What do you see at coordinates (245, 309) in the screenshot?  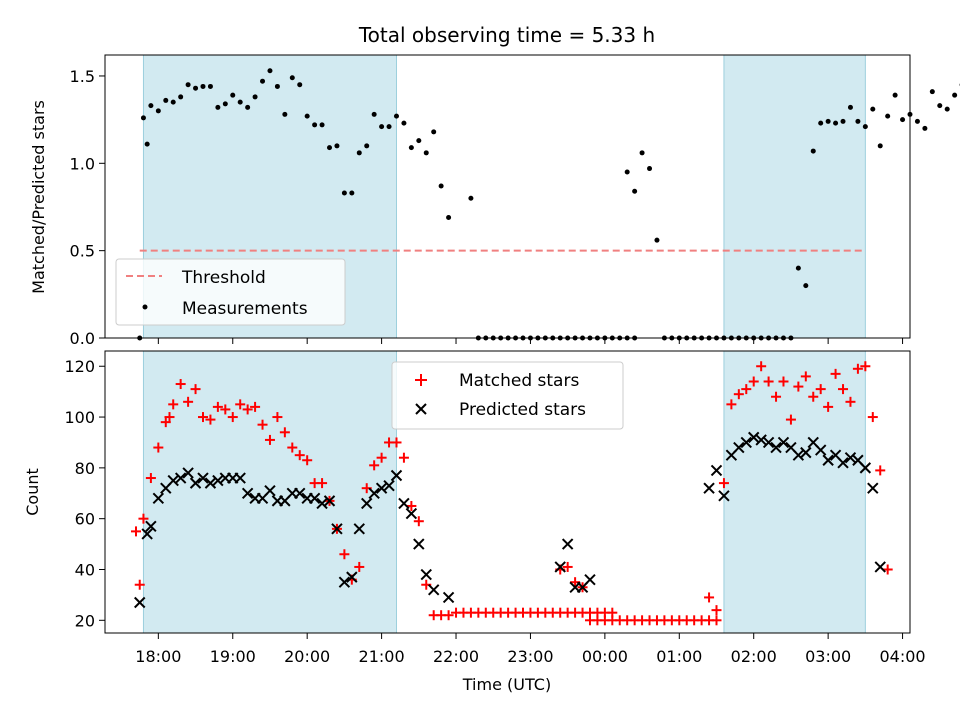 I see `measurements-legend-label: Measurements` at bounding box center [245, 309].